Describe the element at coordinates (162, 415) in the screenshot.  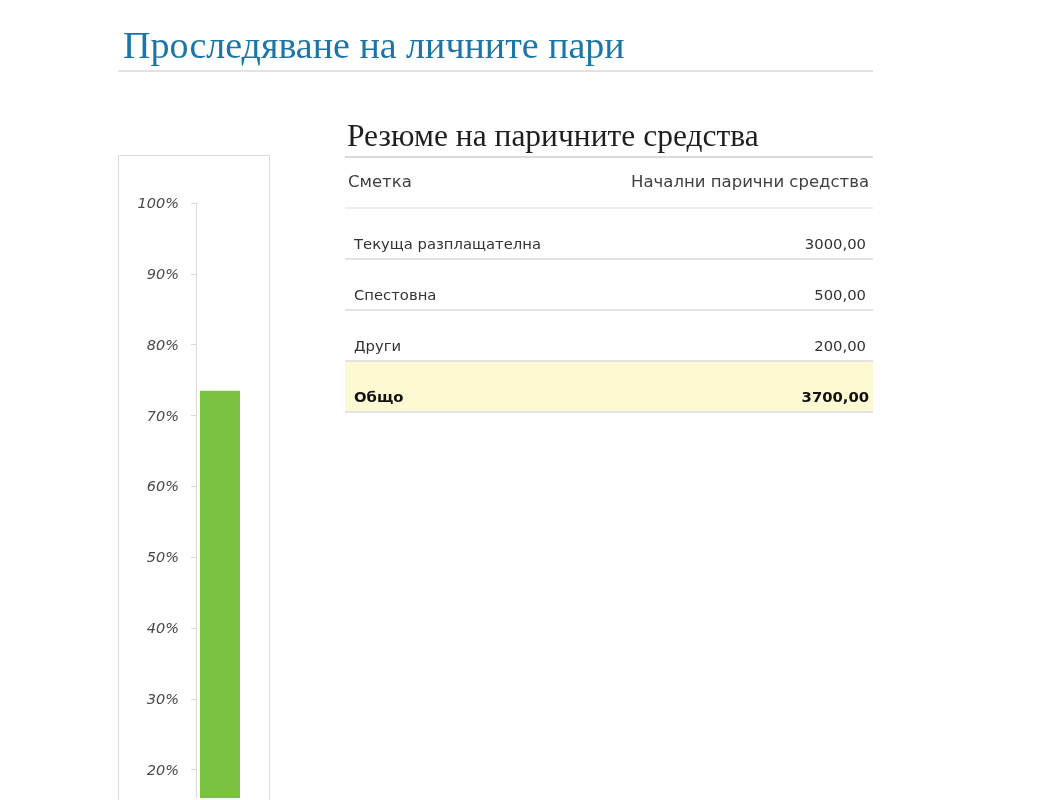
I see `y-tick-label: 70%` at that location.